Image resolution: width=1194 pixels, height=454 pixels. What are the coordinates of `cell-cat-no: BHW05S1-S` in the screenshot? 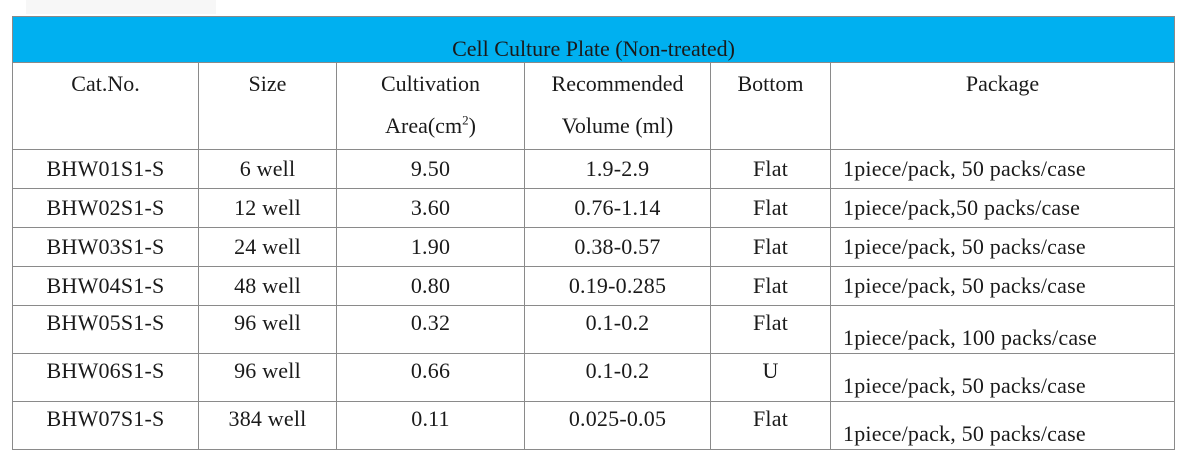 It's located at (105, 329).